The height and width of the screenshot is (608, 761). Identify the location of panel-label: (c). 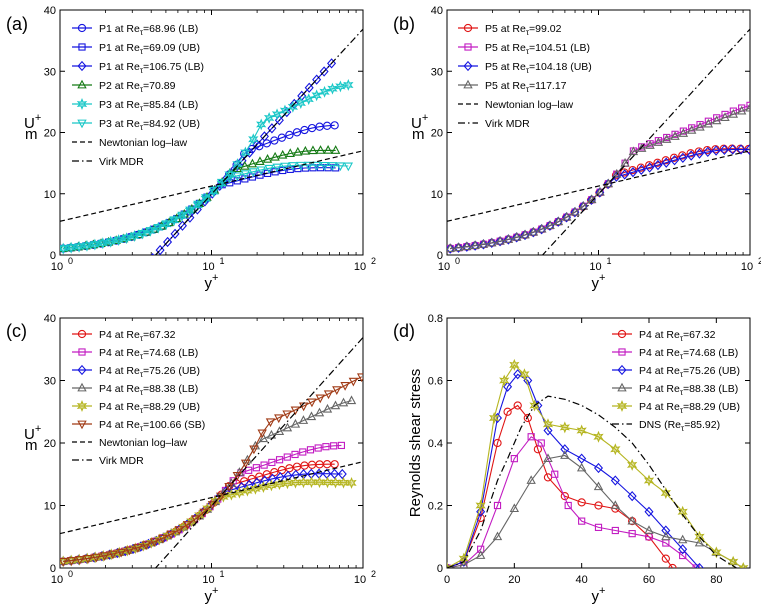
(16, 331).